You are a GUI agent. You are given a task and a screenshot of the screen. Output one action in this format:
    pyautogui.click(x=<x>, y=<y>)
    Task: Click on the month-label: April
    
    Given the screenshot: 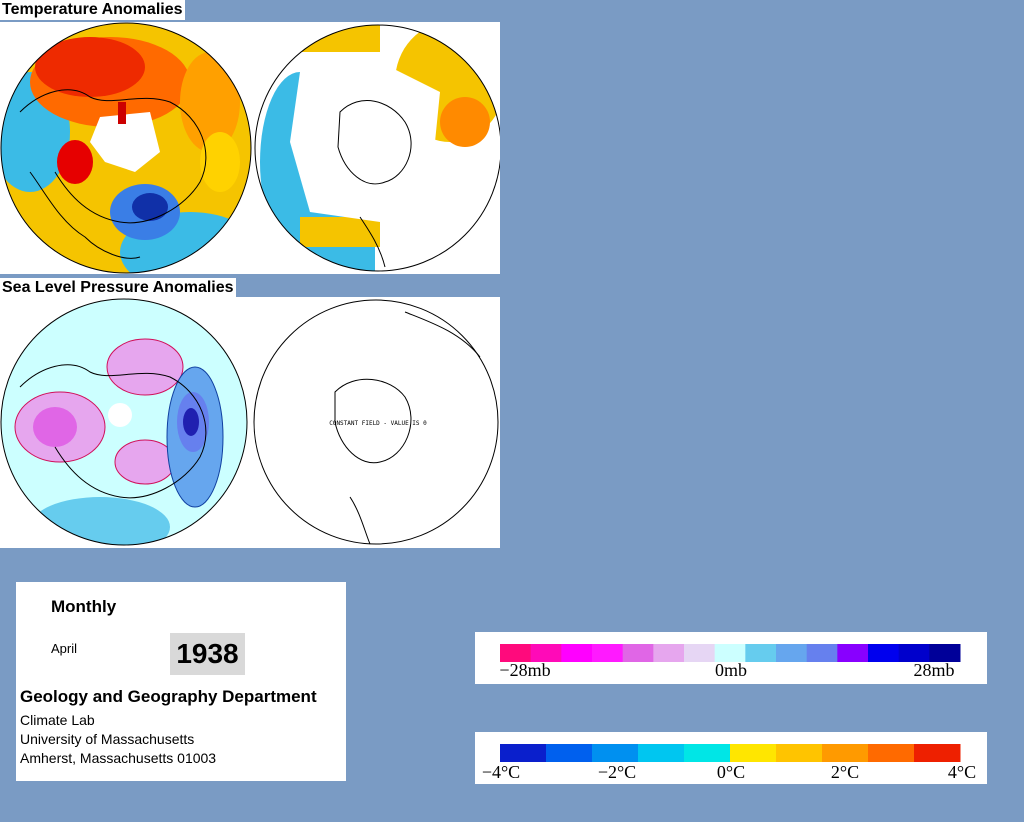 What is the action you would take?
    pyautogui.click(x=64, y=648)
    